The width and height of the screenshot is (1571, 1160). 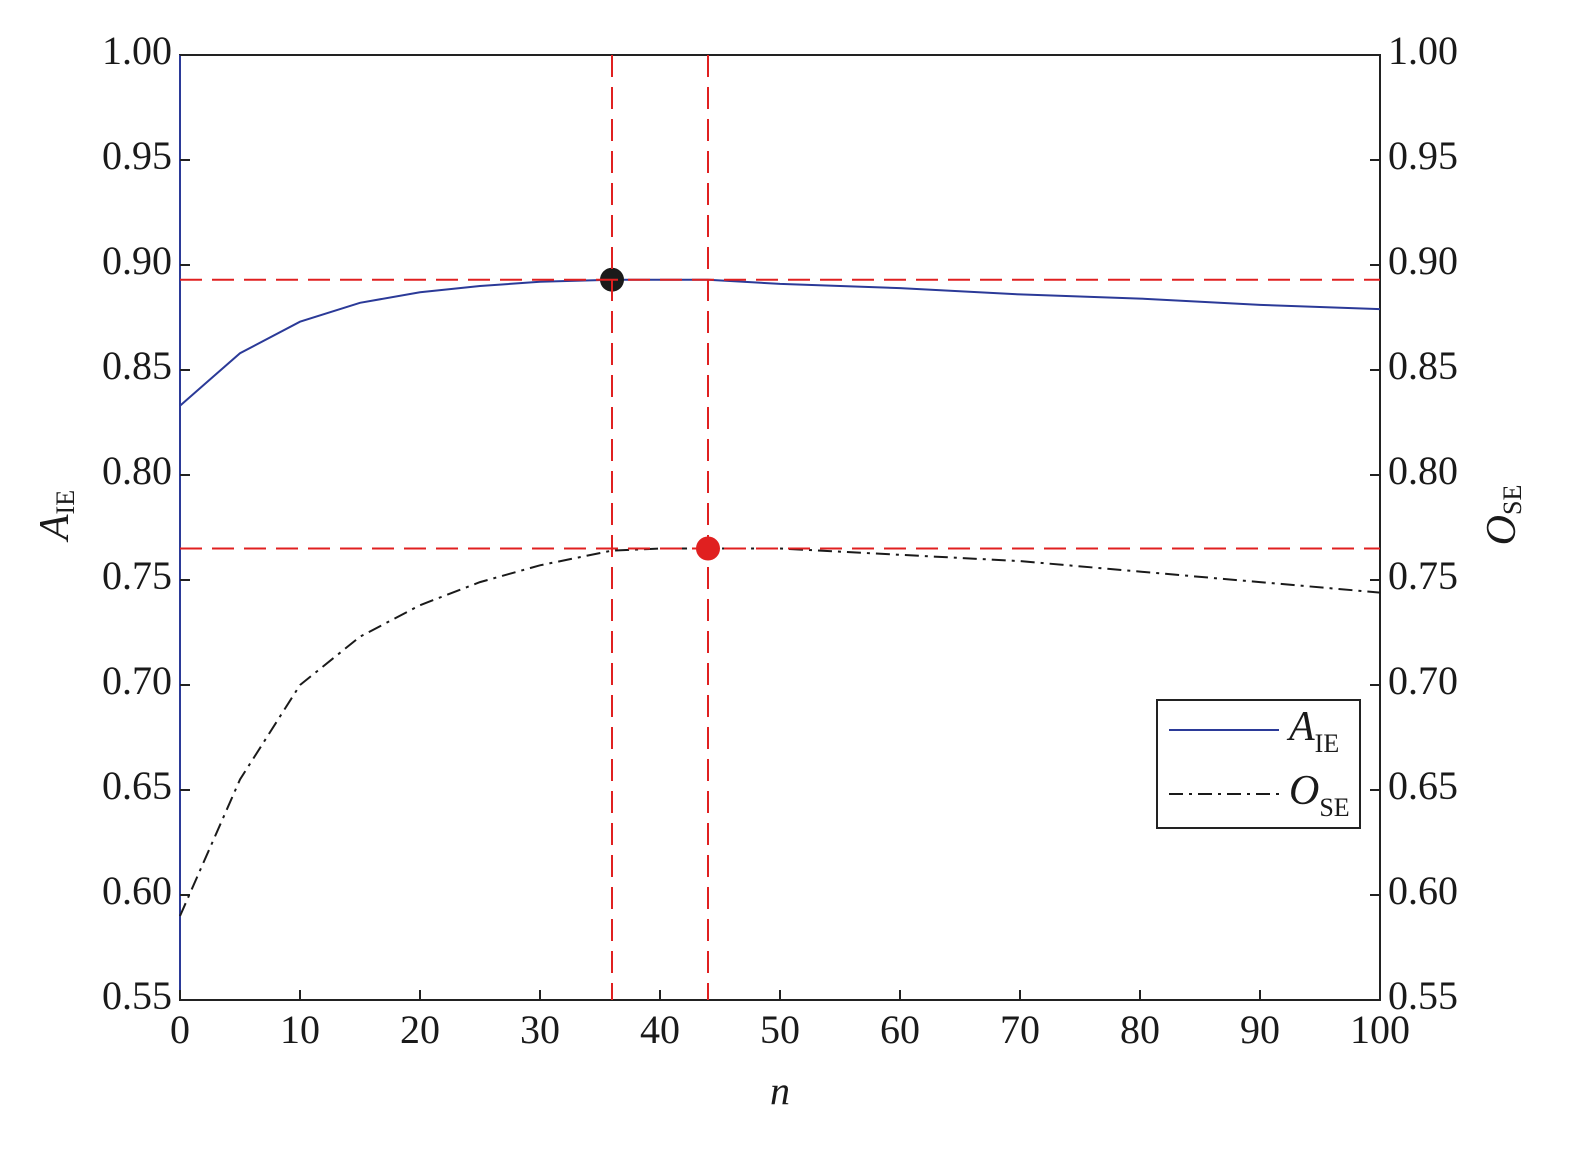 I want to click on y2-tick-label: 1.00, so click(x=1423, y=50).